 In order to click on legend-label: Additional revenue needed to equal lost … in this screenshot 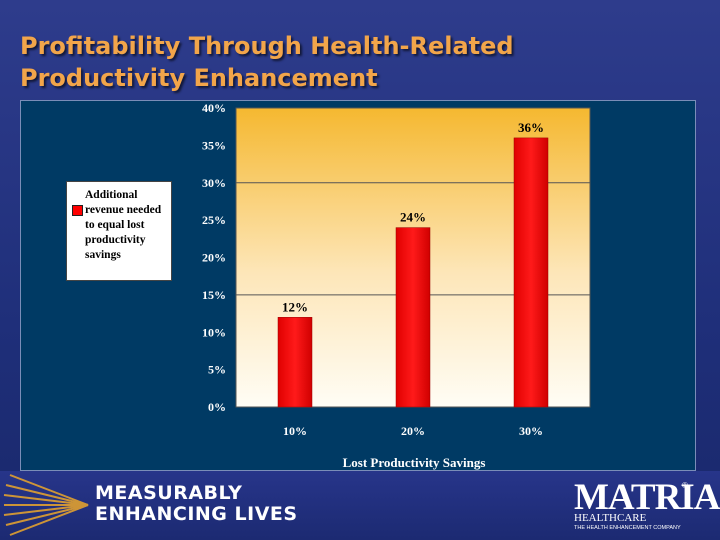, I will do `click(123, 225)`.